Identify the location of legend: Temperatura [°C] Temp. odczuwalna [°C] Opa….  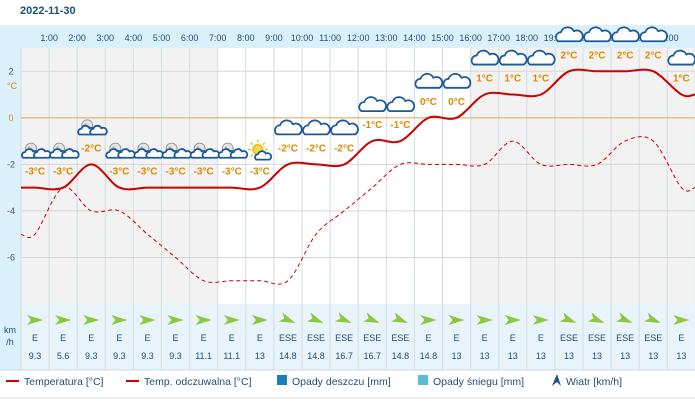
(314, 381).